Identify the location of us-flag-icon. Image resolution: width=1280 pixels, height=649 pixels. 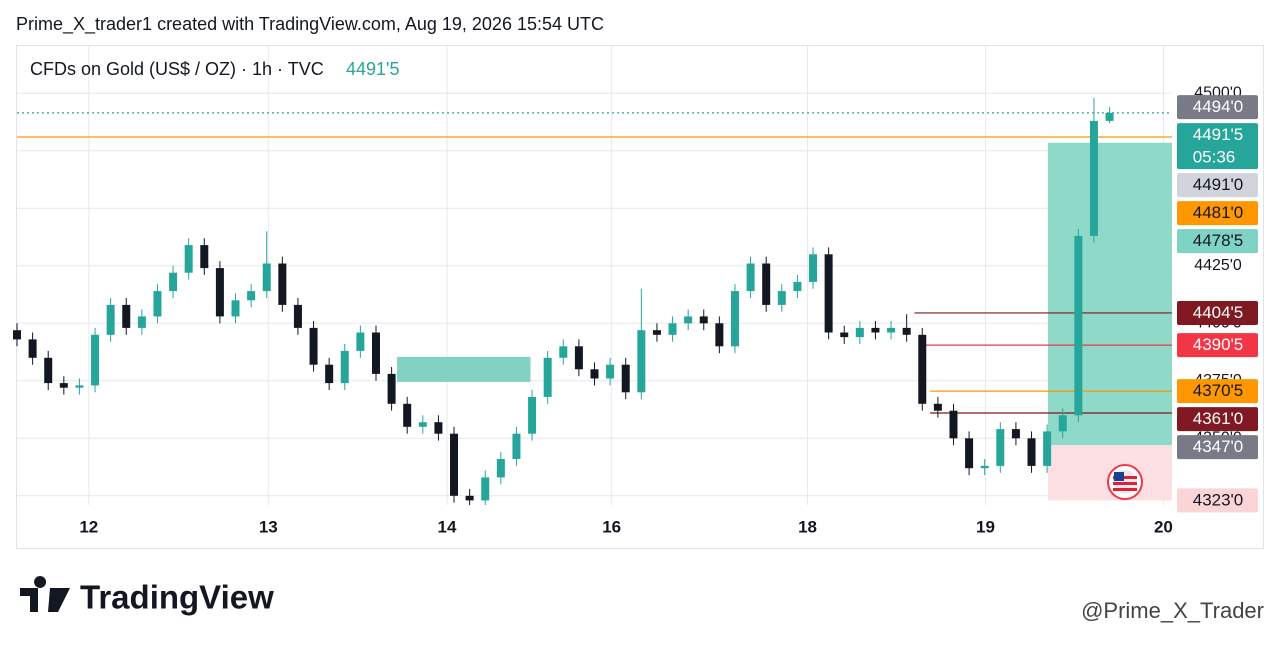
(1125, 482).